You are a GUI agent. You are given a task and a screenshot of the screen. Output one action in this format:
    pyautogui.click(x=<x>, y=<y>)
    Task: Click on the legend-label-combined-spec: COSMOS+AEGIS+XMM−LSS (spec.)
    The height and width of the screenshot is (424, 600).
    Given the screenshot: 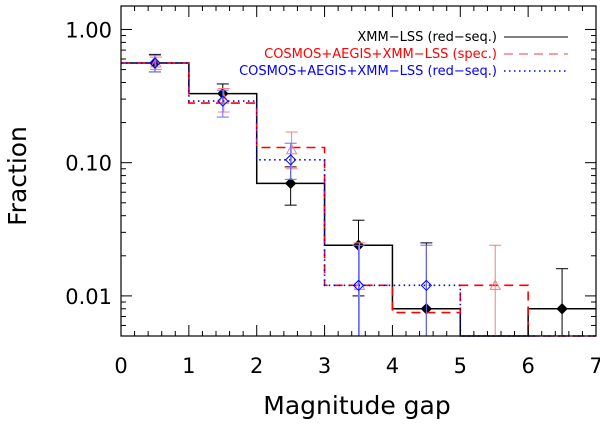 What is the action you would take?
    pyautogui.click(x=380, y=54)
    